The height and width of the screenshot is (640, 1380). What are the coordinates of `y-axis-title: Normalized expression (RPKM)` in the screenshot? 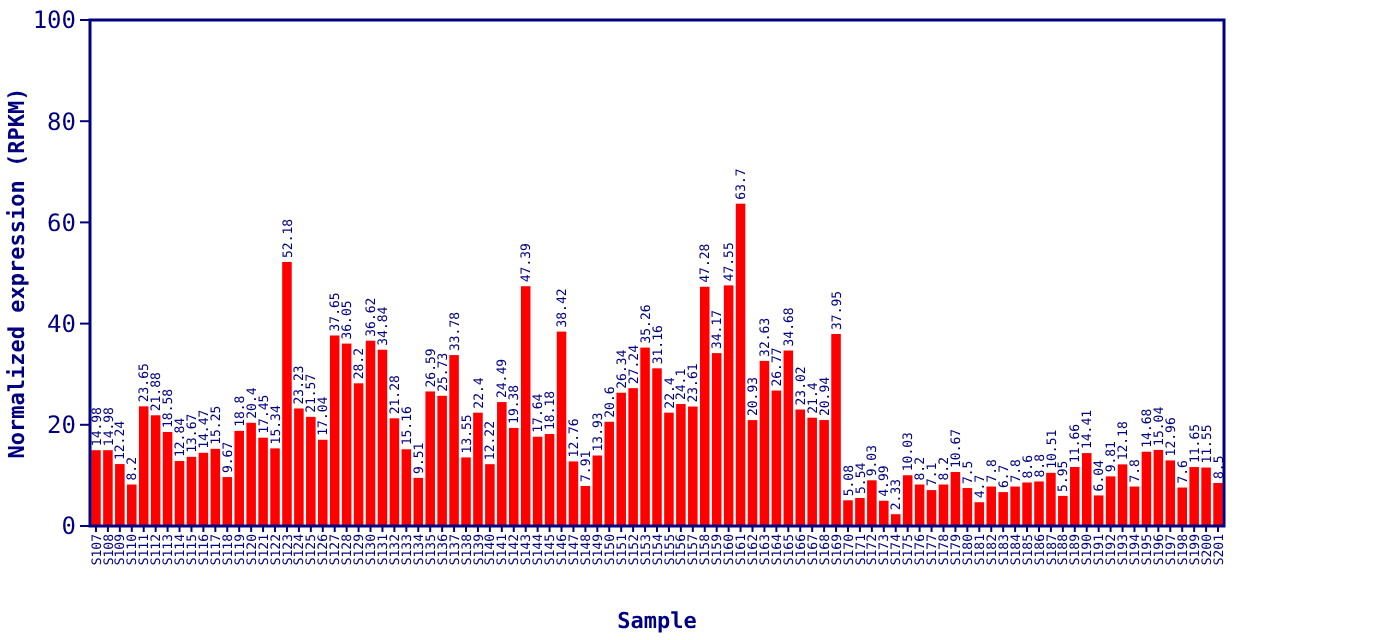 It's located at (17, 273).